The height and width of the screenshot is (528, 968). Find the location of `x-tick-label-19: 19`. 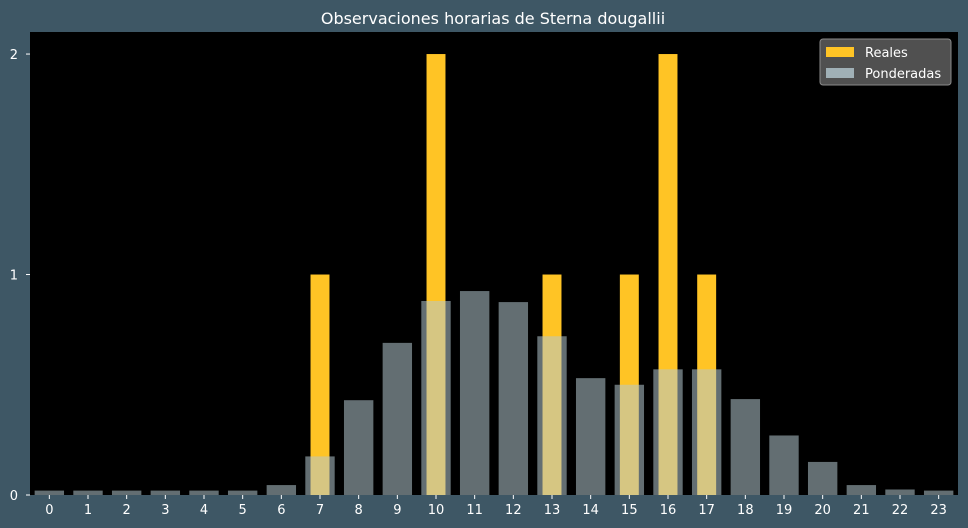

x-tick-label-19: 19 is located at coordinates (784, 510).